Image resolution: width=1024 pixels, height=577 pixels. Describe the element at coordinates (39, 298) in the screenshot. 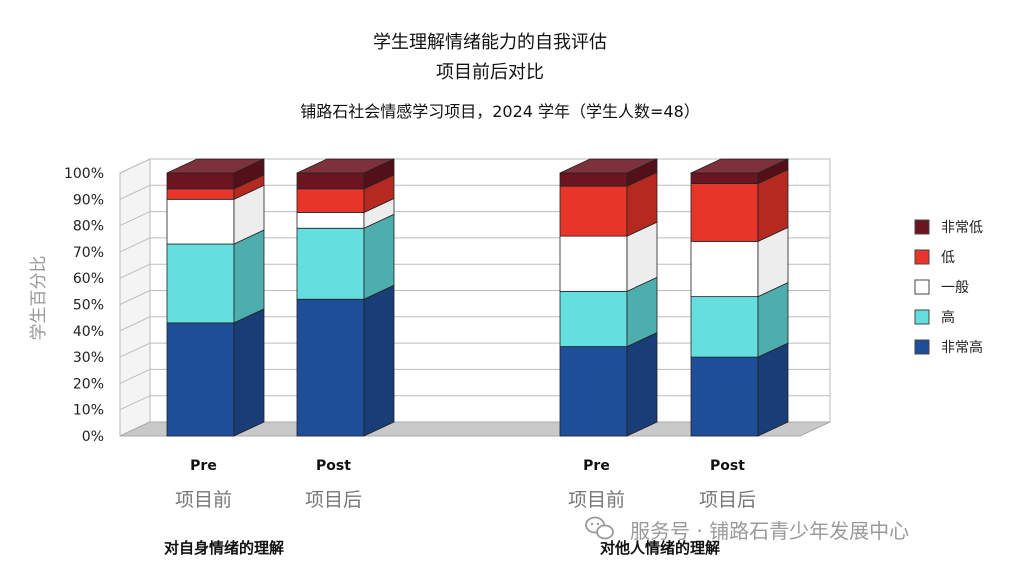

I see `y-axis-label: 学生百分比` at that location.